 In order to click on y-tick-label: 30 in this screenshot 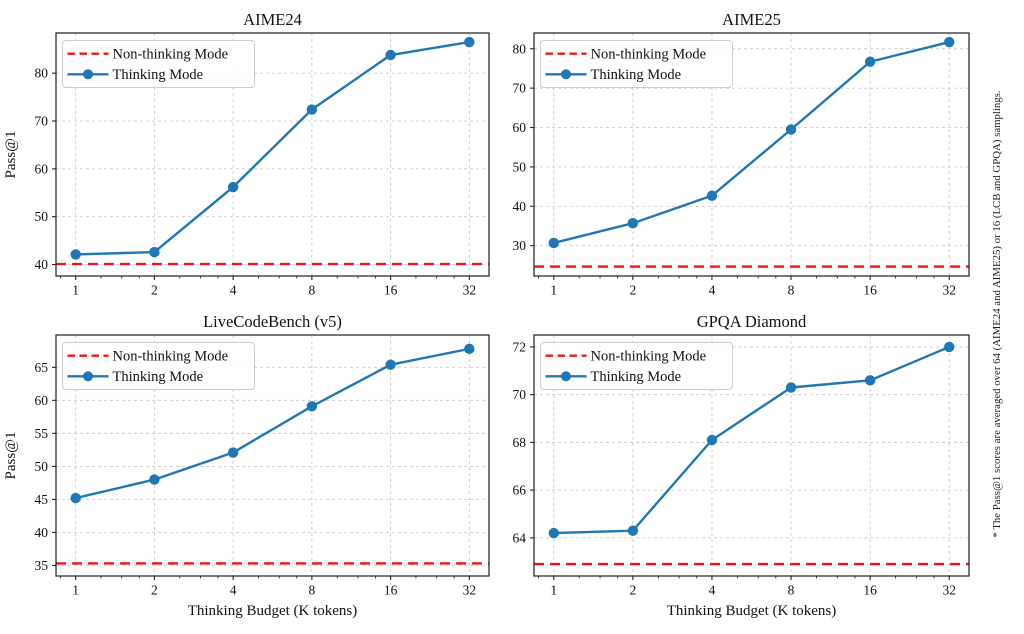, I will do `click(520, 245)`.